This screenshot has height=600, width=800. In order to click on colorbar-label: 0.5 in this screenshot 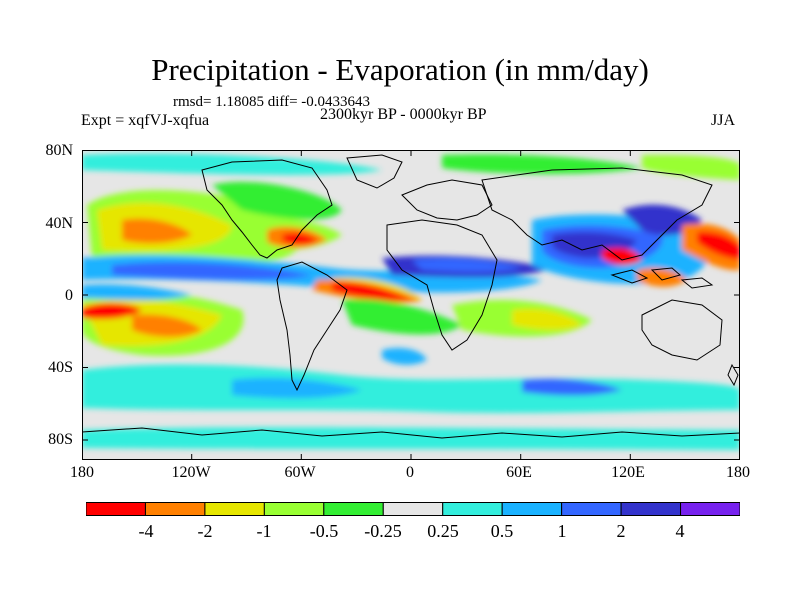, I will do `click(502, 531)`.